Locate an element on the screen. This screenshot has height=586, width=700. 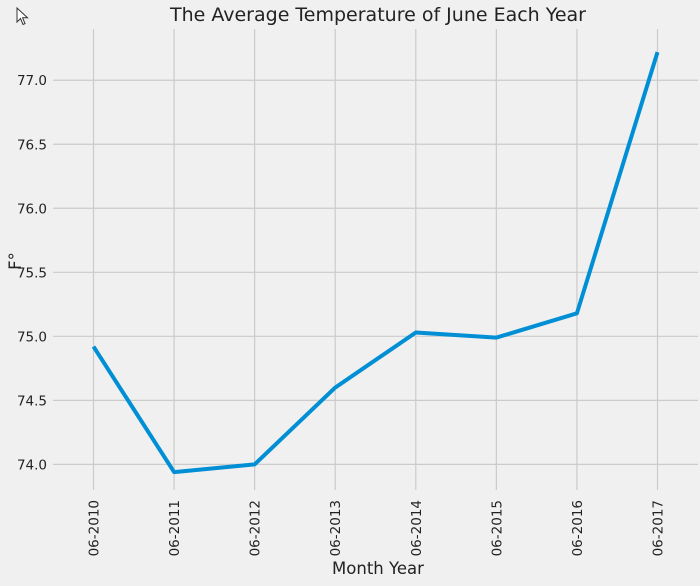
x-tick-label: 06-2015 is located at coordinates (497, 528).